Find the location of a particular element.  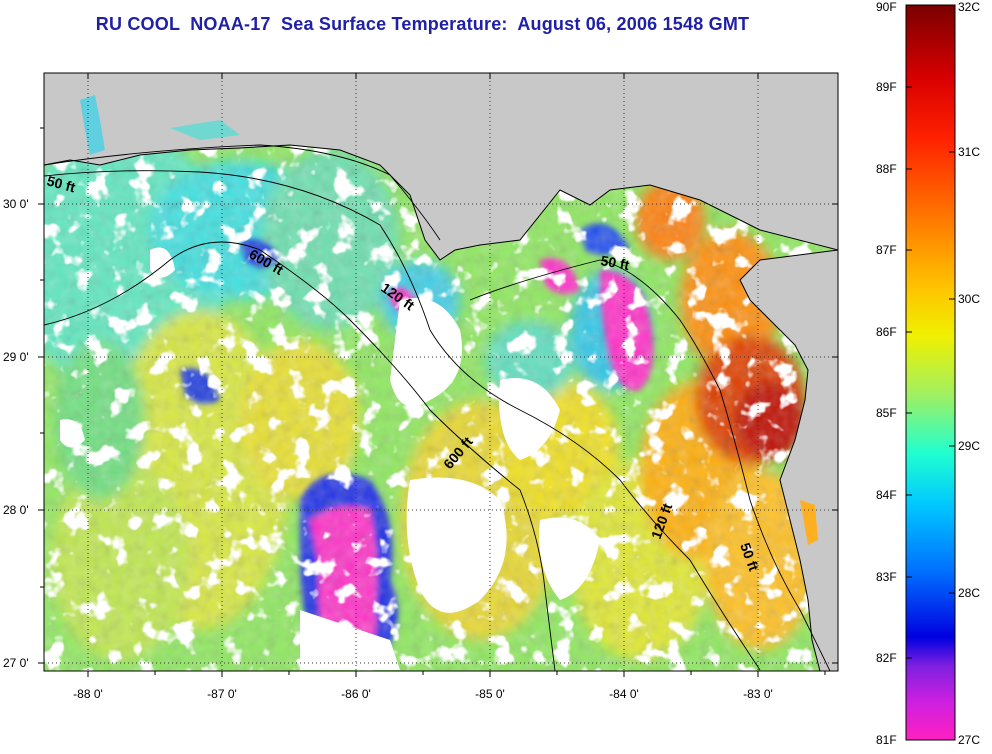

colorbar-label-c: 32C is located at coordinates (969, 7).